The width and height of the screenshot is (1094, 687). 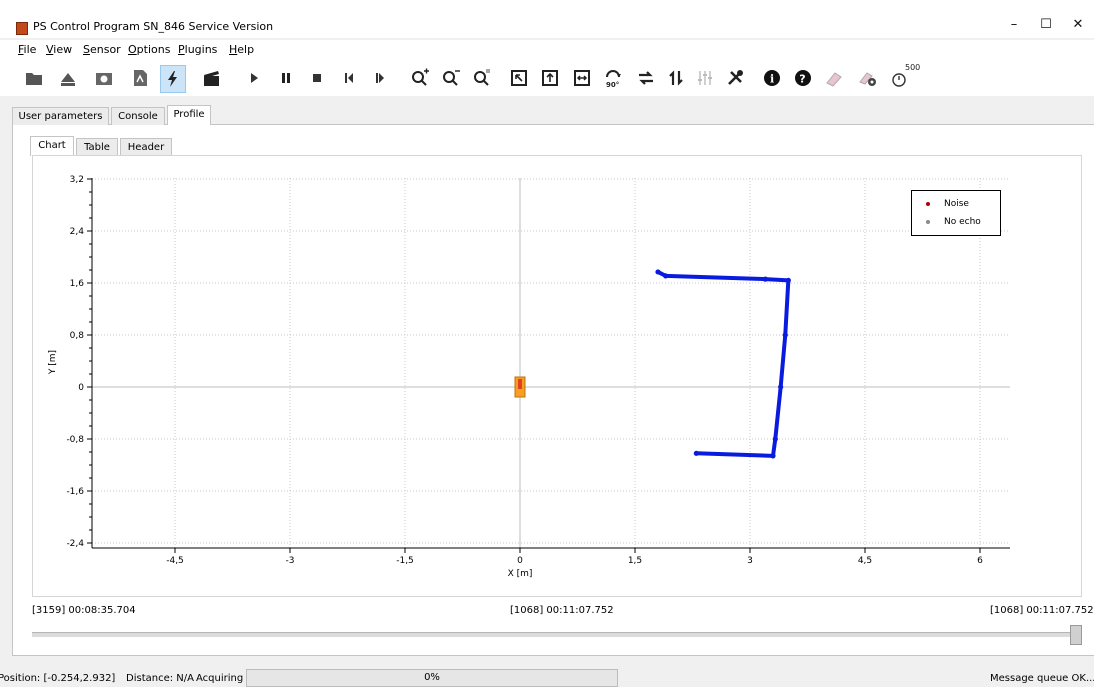 I want to click on info-icon: i, so click(x=772, y=78).